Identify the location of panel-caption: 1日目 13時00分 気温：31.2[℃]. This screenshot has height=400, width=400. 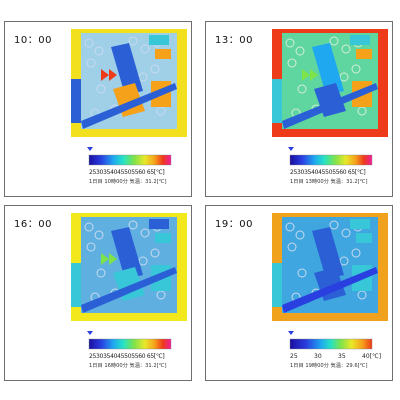
(329, 182).